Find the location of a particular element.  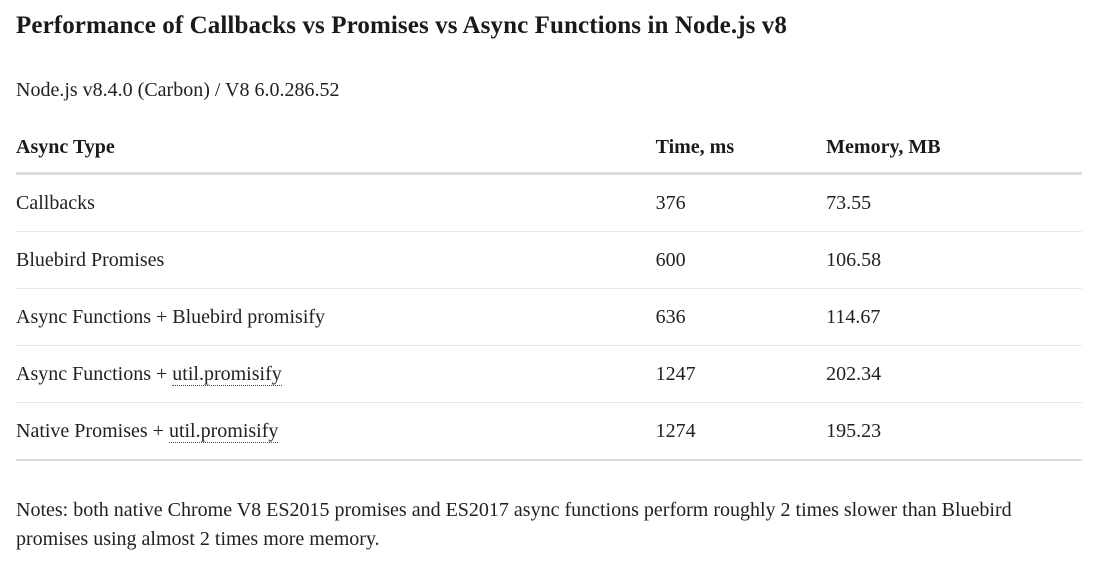

async-type-label: Native Promises + is located at coordinates (92, 430).